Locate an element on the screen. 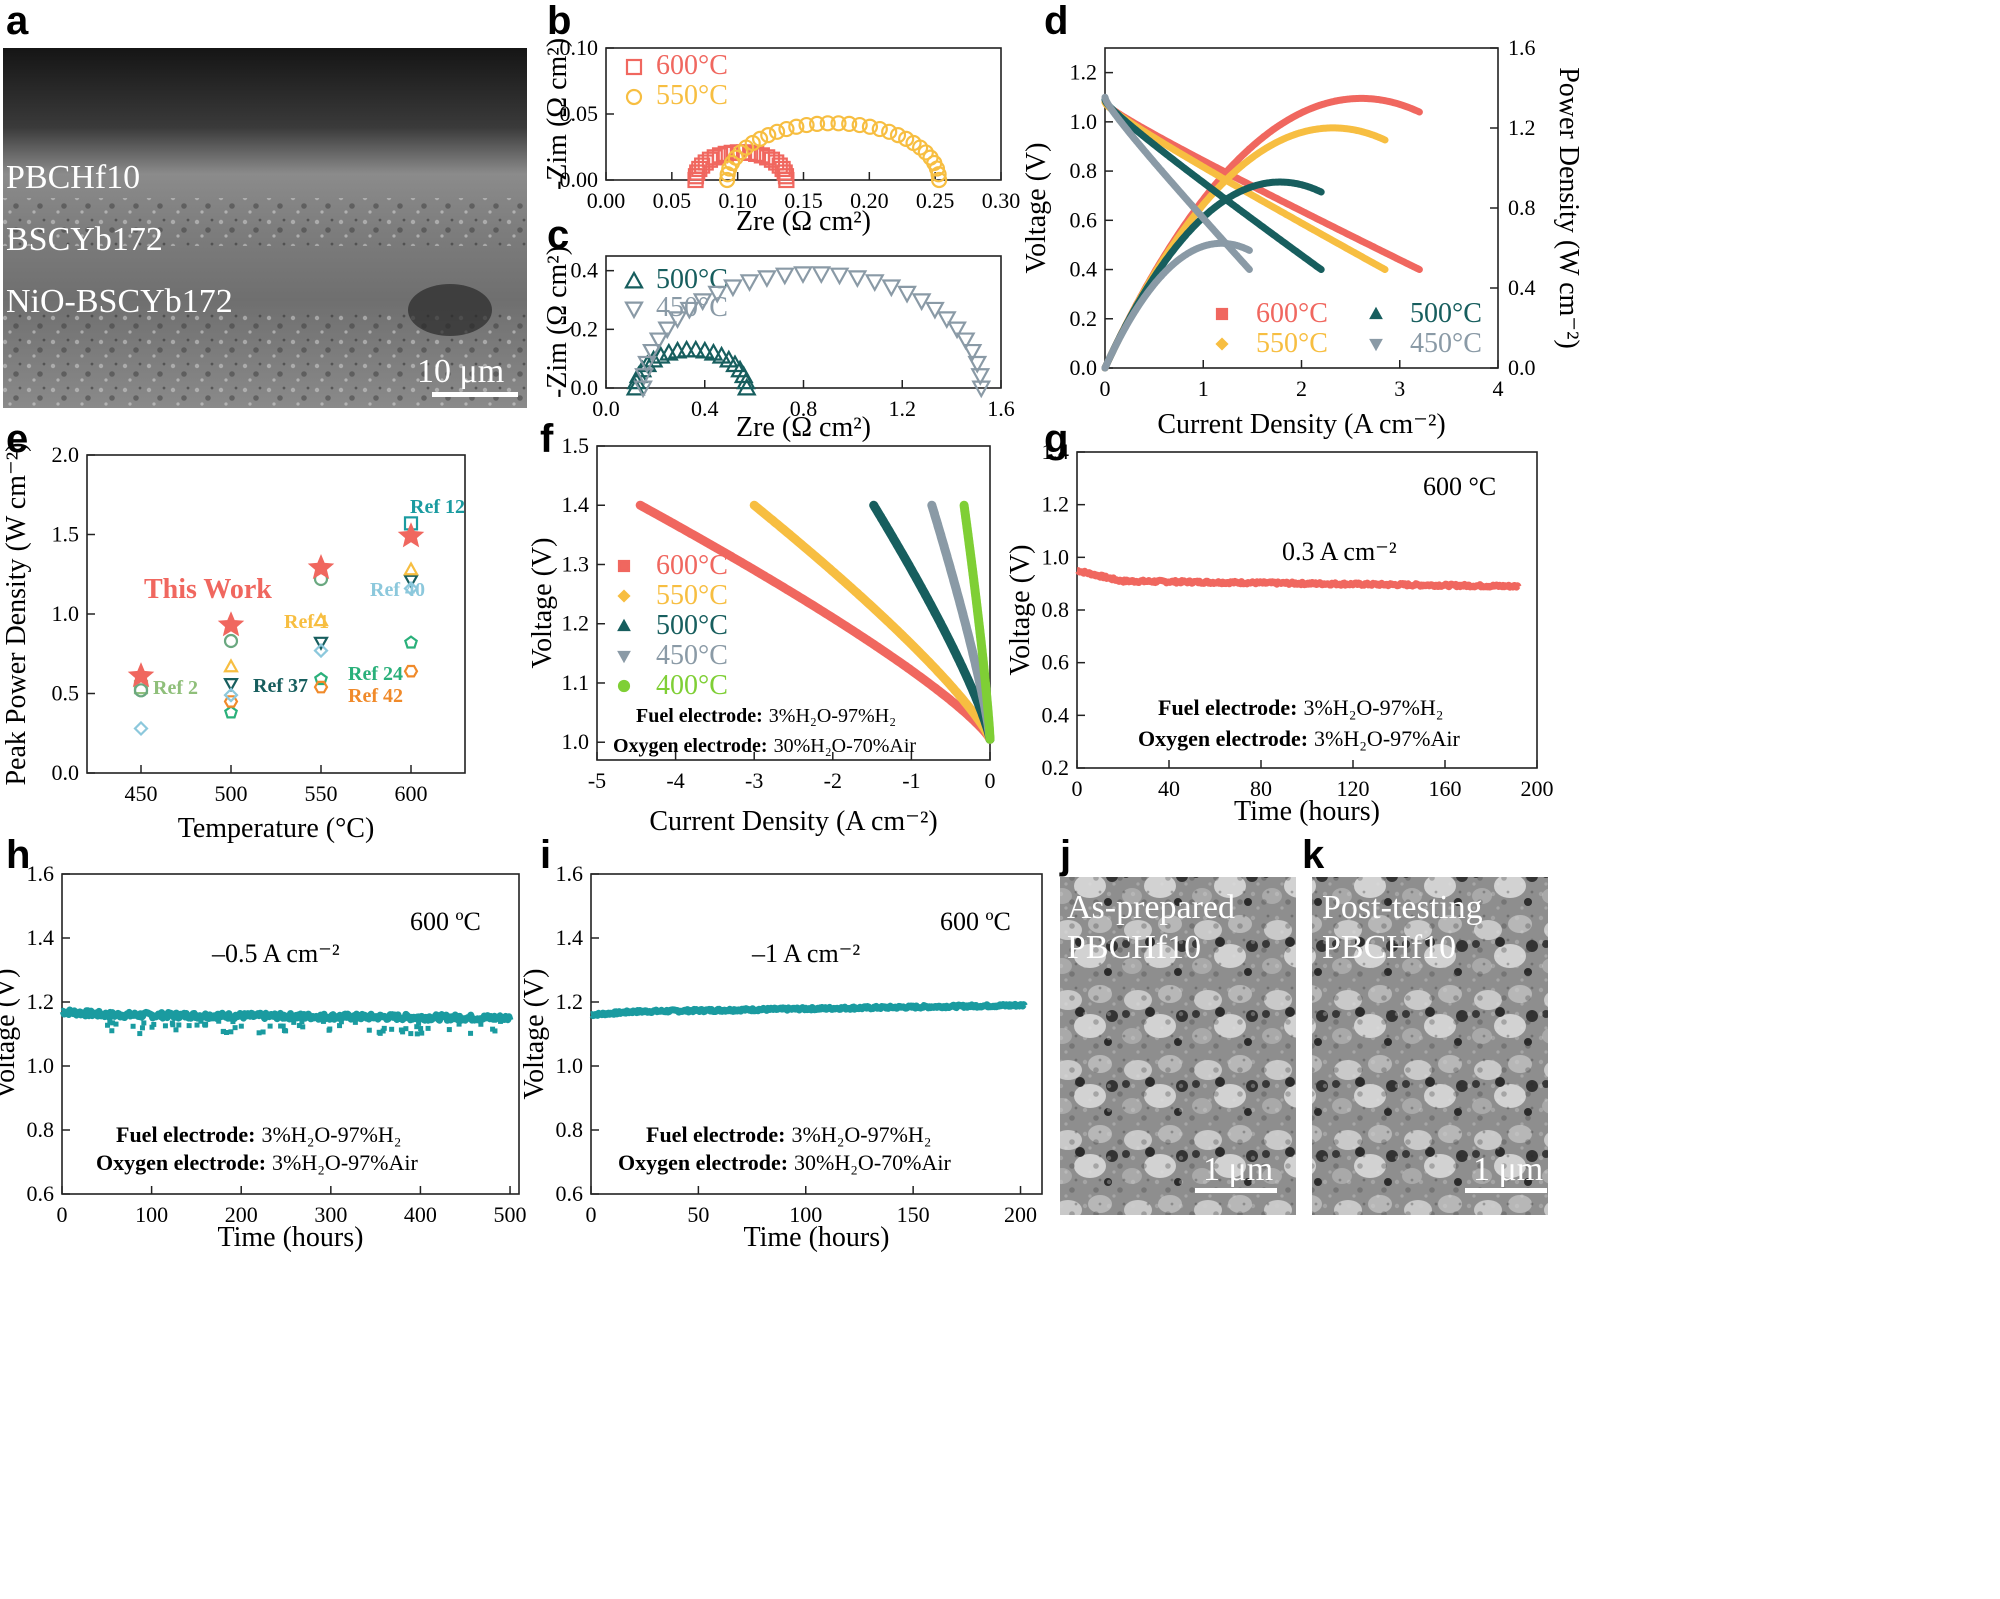 This screenshot has width=2000, height=1599. d-xtick-label: 4 is located at coordinates (1498, 388).